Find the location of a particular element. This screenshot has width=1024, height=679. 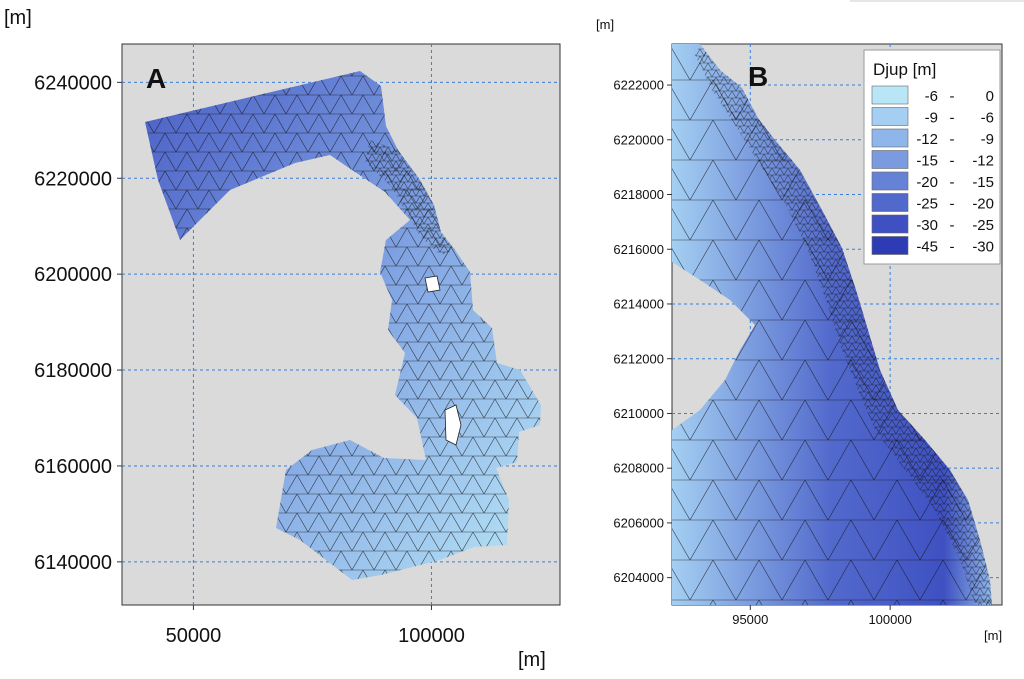

legend-high: -25 is located at coordinates (983, 225).